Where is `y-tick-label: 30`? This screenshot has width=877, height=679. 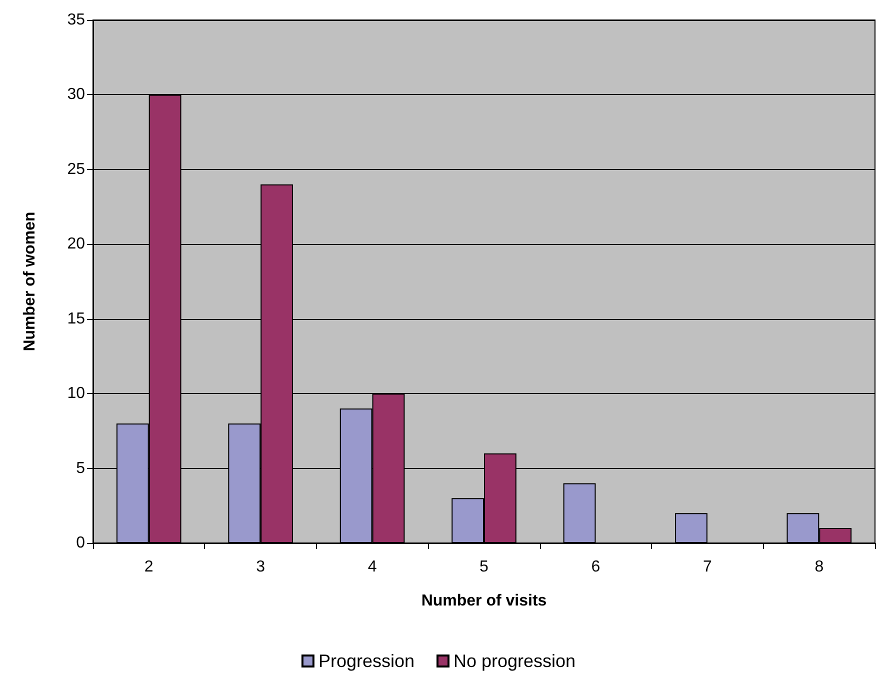
y-tick-label: 30 is located at coordinates (76, 95).